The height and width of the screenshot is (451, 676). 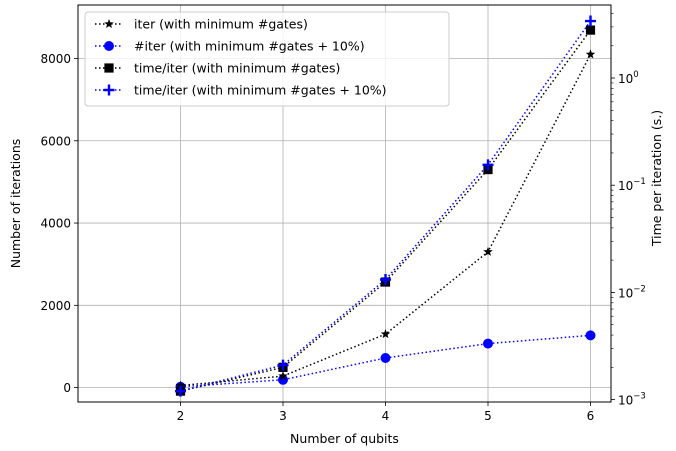 What do you see at coordinates (632, 400) in the screenshot?
I see `y2-tick-label: 10⁻³` at bounding box center [632, 400].